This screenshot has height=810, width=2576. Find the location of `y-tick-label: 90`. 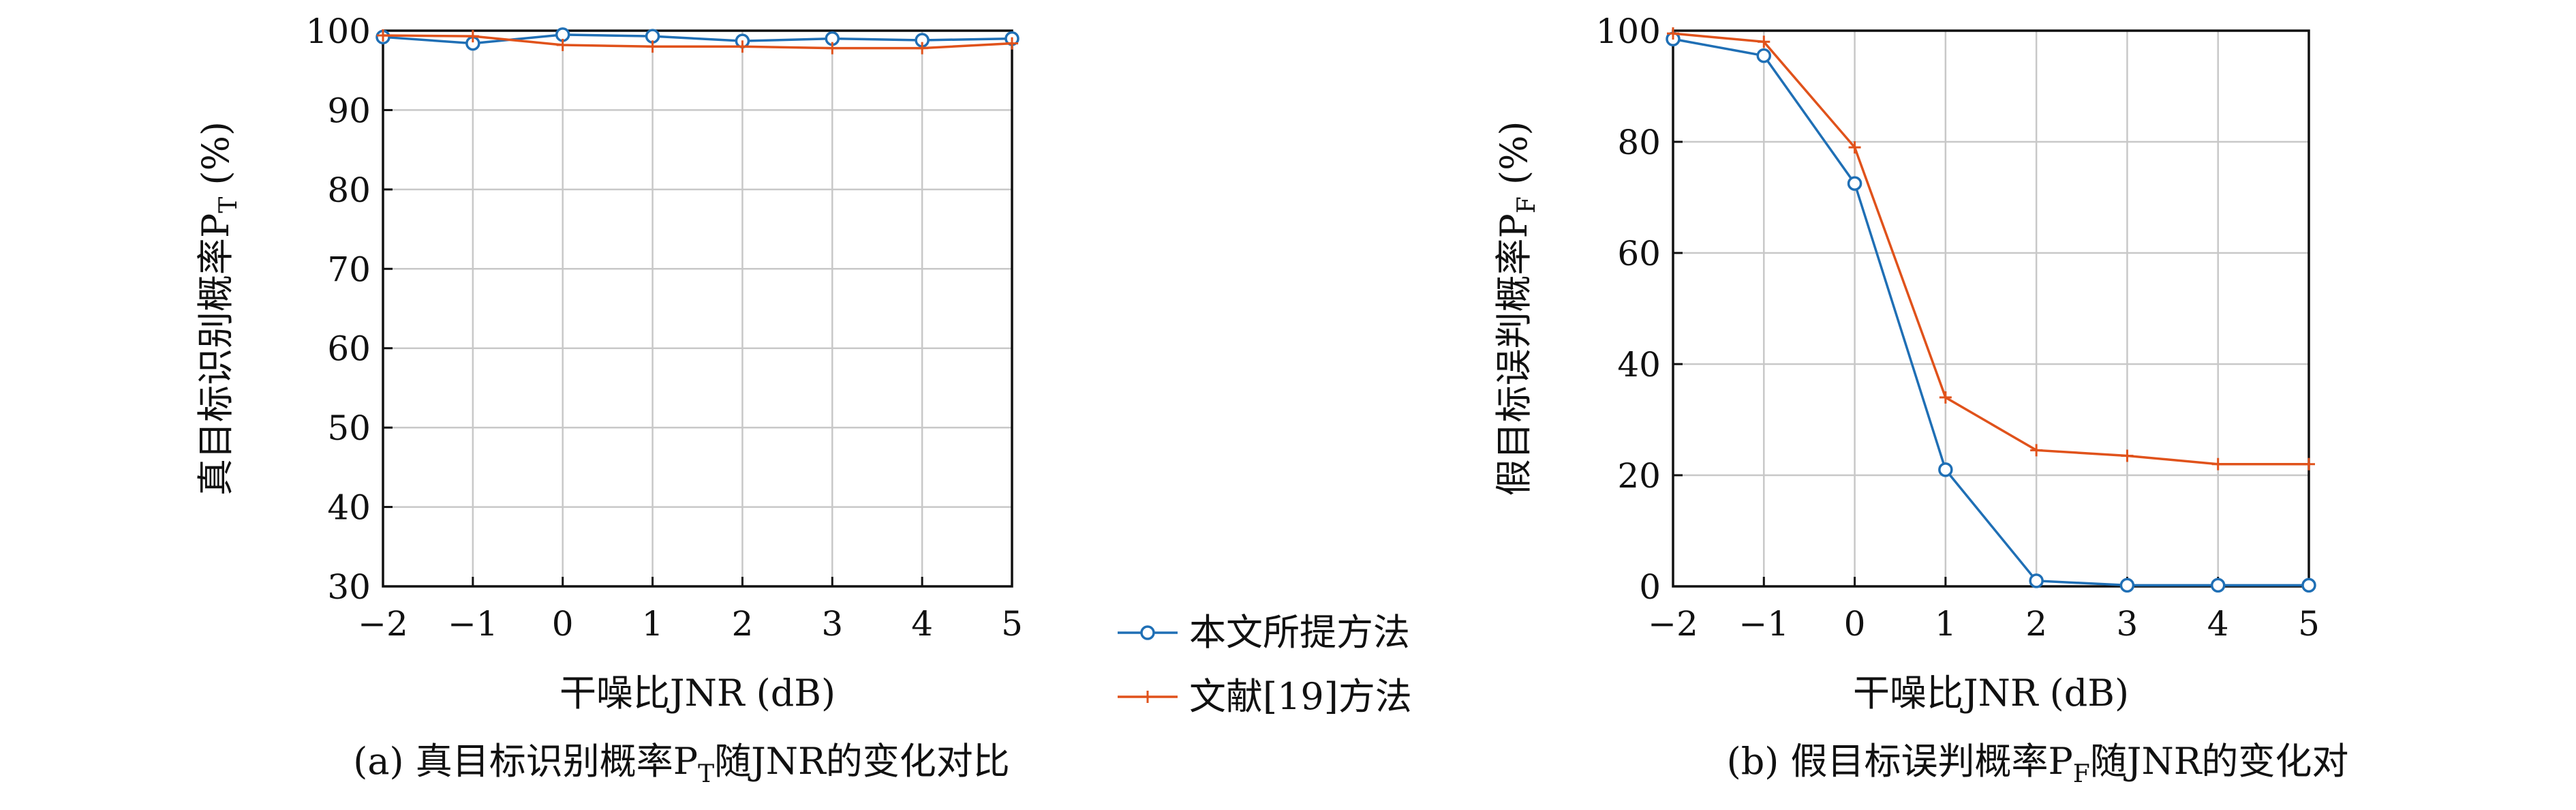

y-tick-label: 90 is located at coordinates (349, 110).